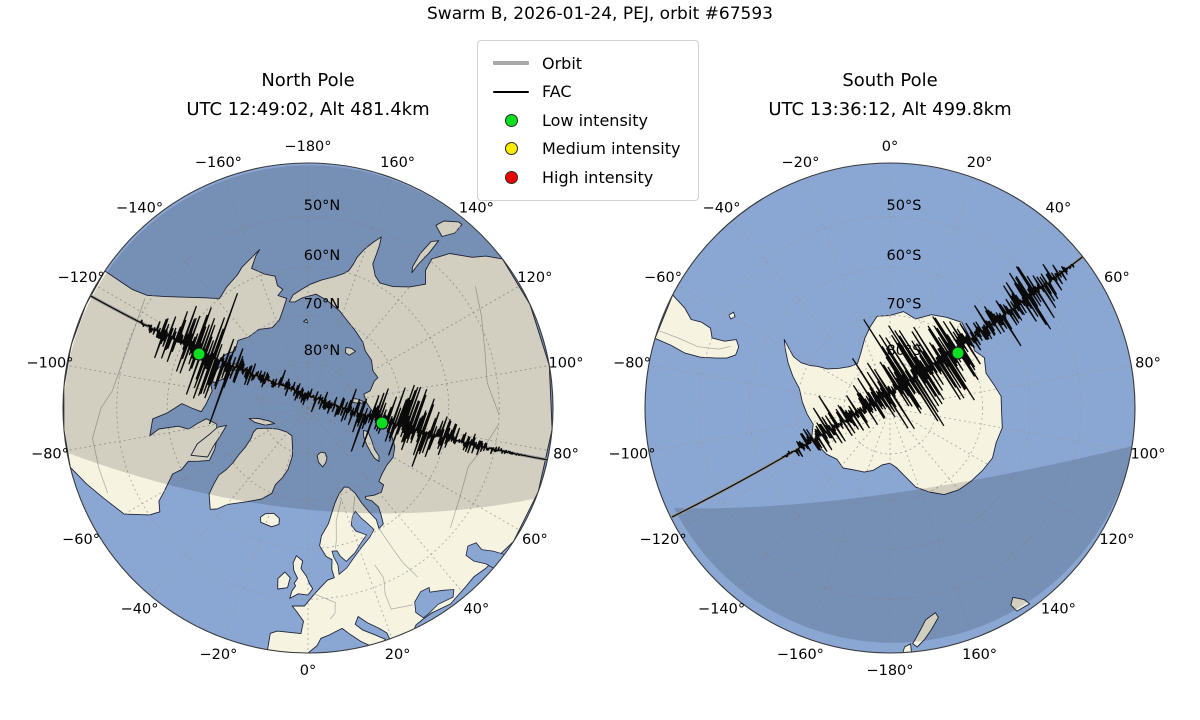 This screenshot has height=720, width=1200. Describe the element at coordinates (584, 63) in the screenshot. I see `legend-item-orbit: Orbit` at that location.